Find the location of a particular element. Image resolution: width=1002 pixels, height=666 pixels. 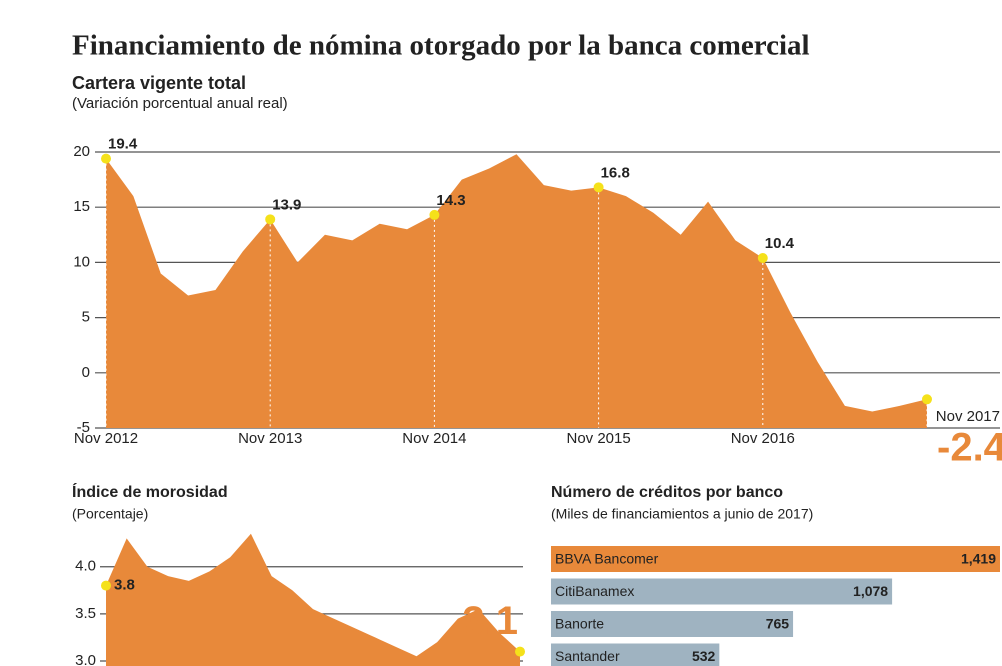

y-tick-label: 3.0 is located at coordinates (85, 659).